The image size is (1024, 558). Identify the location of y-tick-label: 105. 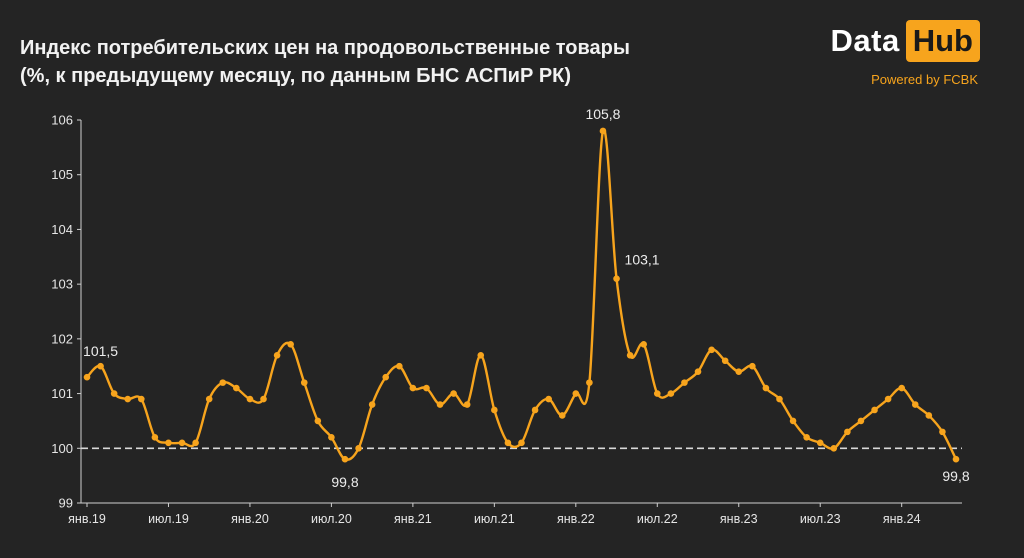
(62, 174).